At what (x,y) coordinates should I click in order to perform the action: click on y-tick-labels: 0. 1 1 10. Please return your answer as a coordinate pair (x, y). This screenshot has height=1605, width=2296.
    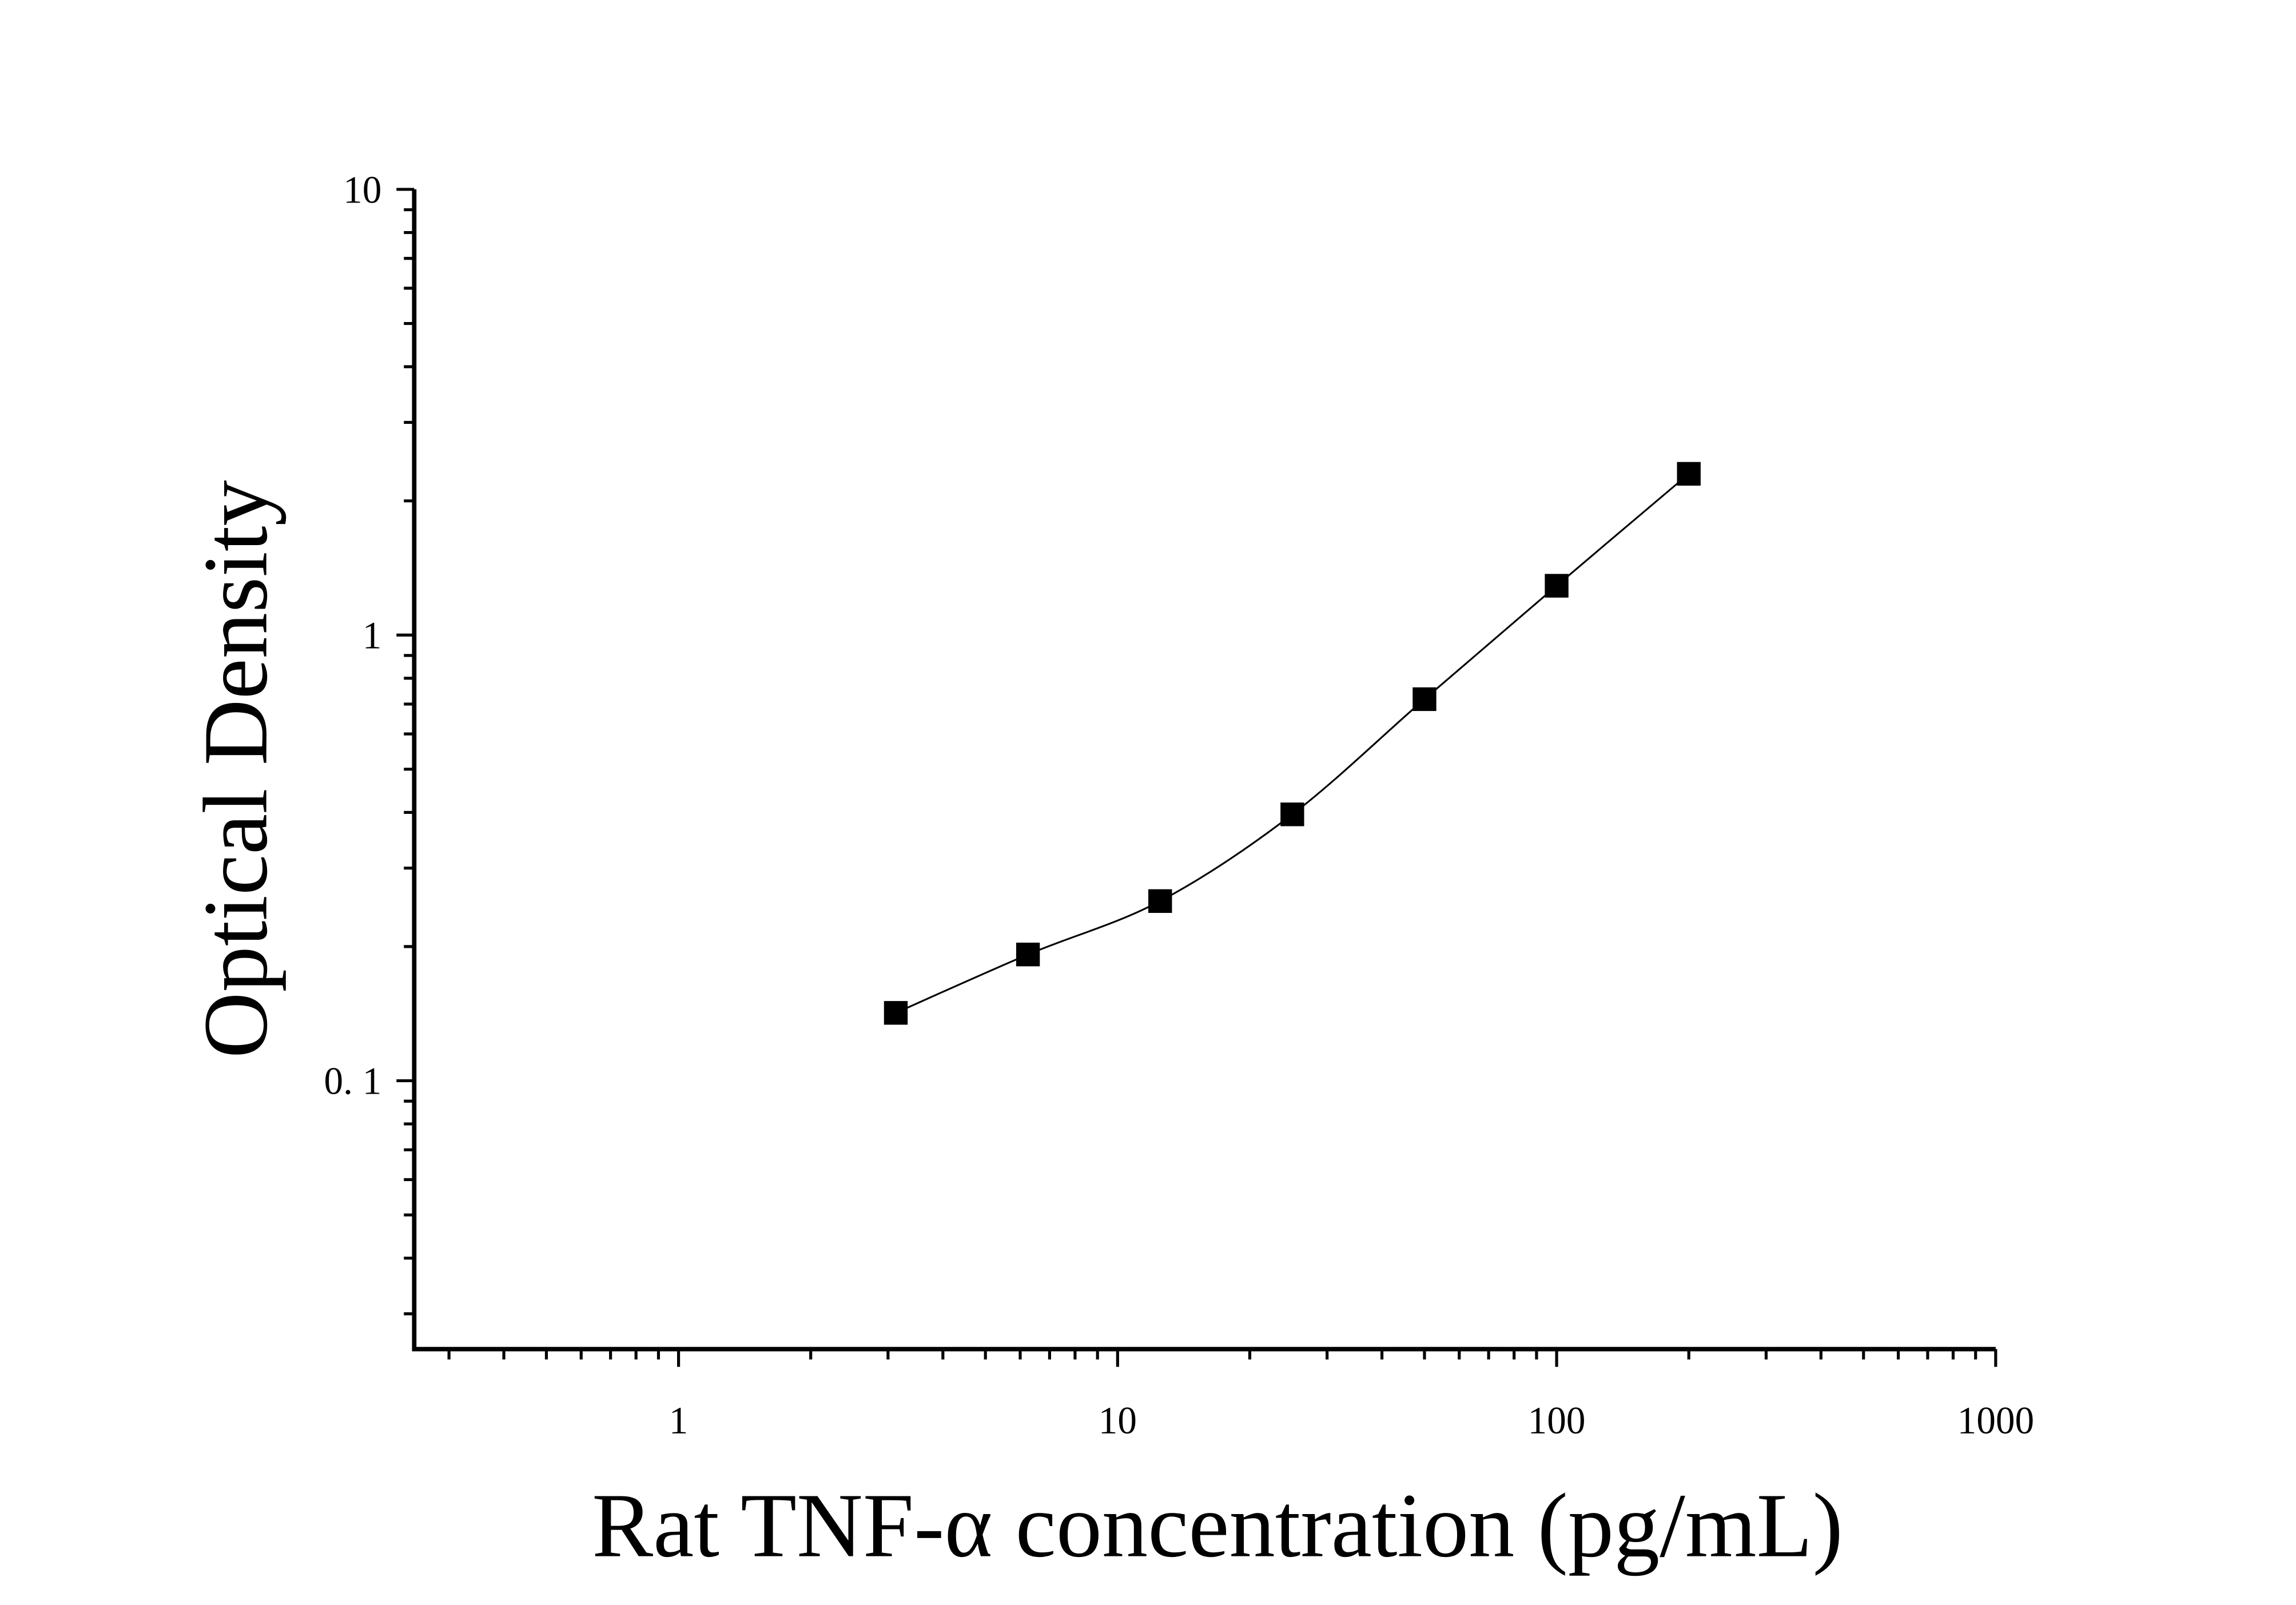
    Looking at the image, I should click on (353, 635).